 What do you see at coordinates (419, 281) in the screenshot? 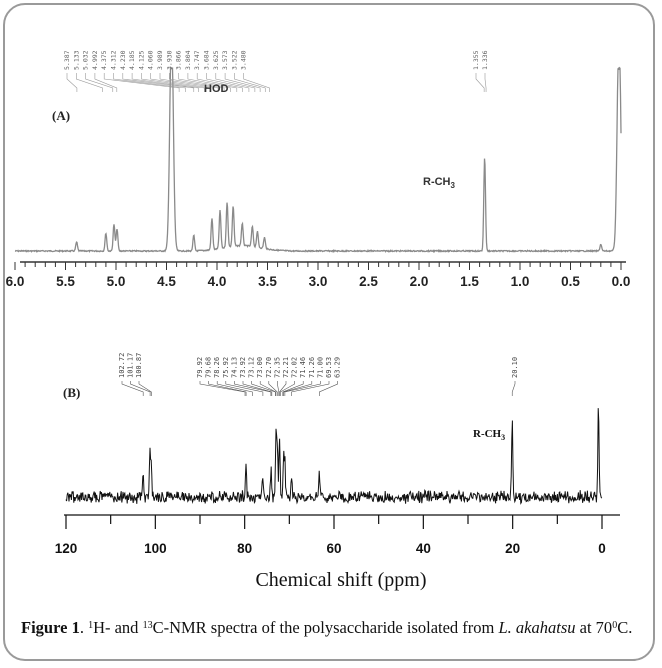
I see `panel-a-tick-label: 2.0` at bounding box center [419, 281].